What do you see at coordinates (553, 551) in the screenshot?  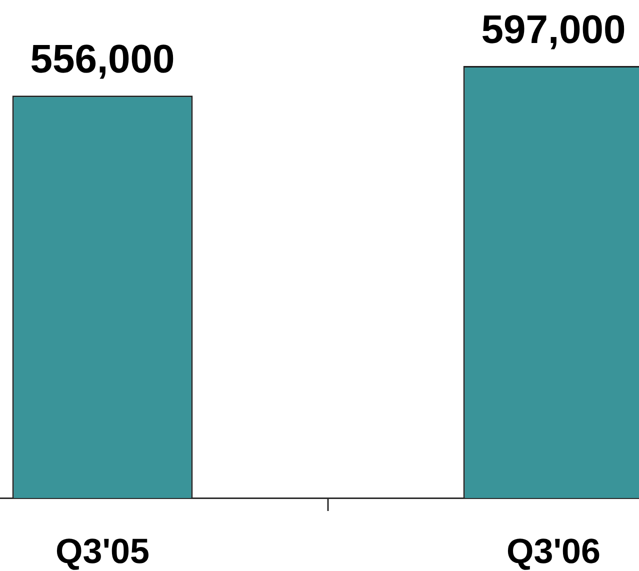 I see `x-tick-label: Q3'06` at bounding box center [553, 551].